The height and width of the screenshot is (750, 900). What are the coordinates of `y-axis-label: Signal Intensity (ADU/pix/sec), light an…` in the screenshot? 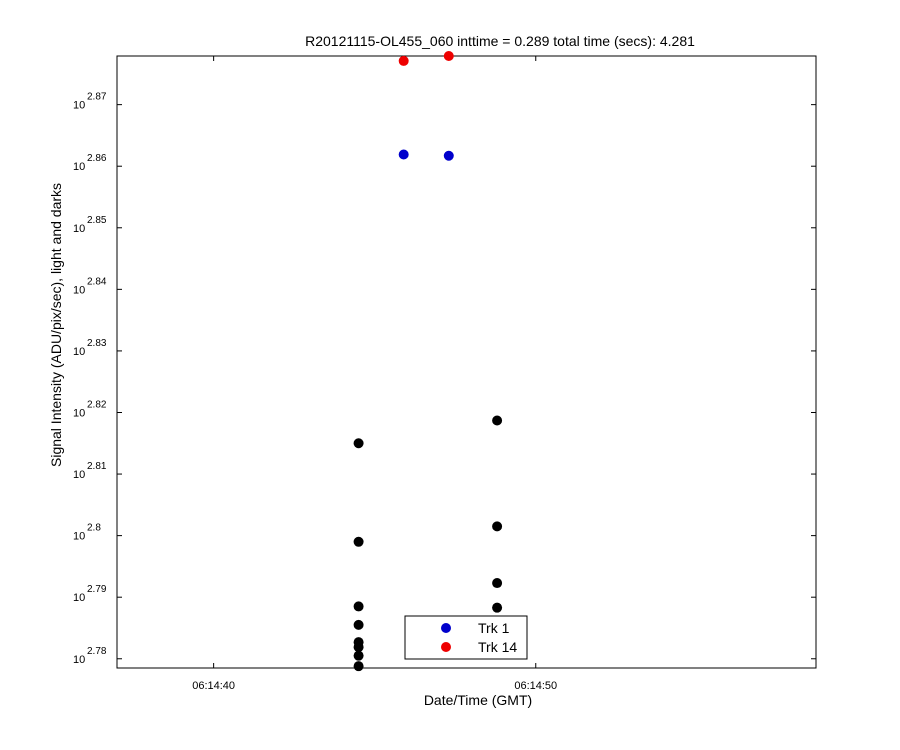 It's located at (56, 325).